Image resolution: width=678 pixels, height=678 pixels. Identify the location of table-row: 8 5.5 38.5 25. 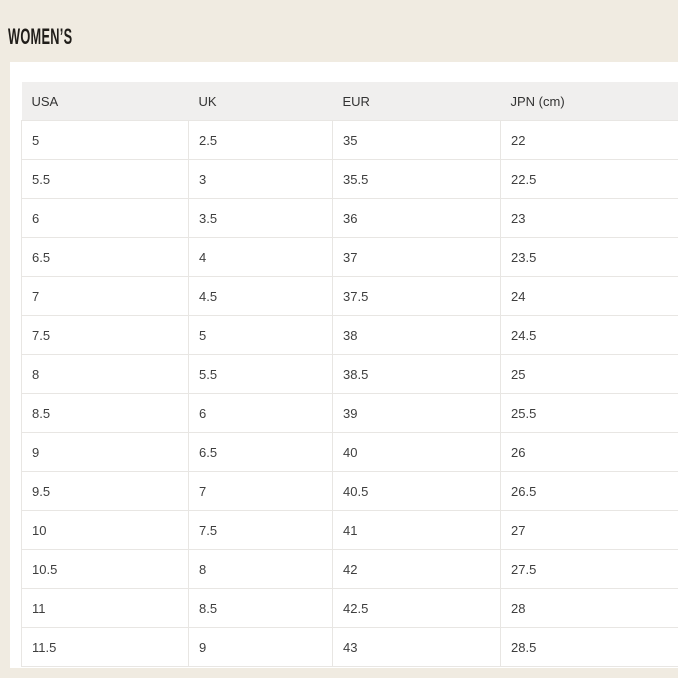
(349, 374).